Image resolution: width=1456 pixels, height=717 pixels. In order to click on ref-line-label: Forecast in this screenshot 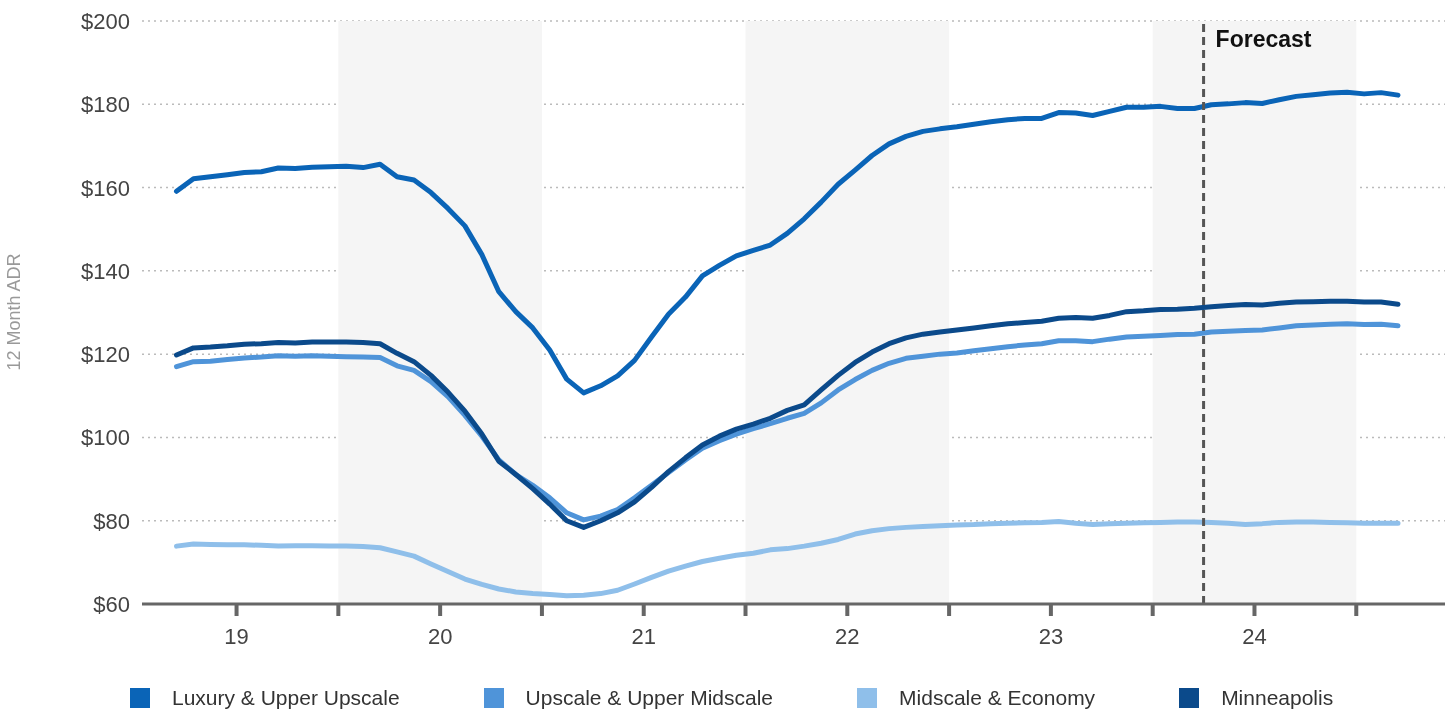, I will do `click(1263, 39)`.